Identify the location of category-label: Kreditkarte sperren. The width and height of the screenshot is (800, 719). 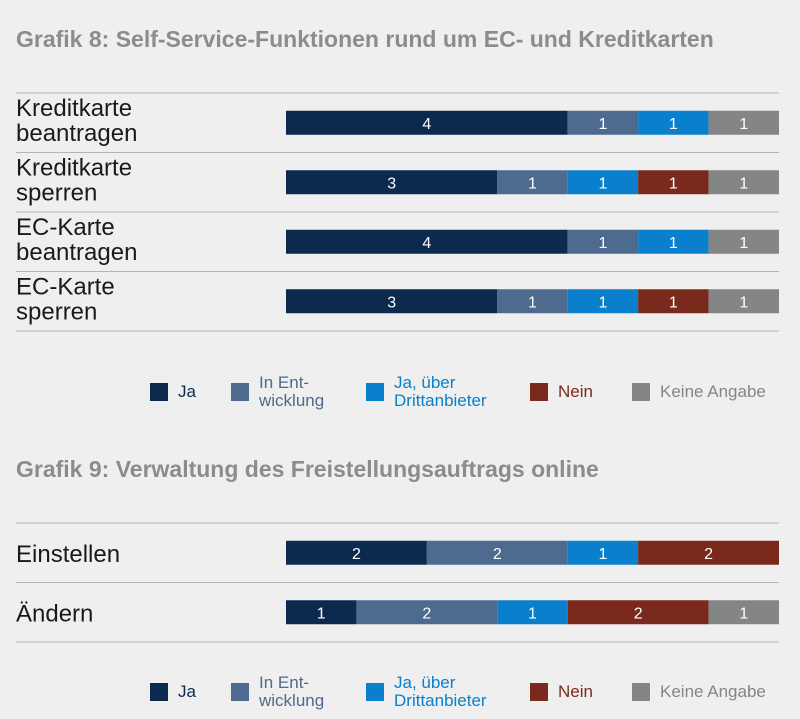
(74, 181).